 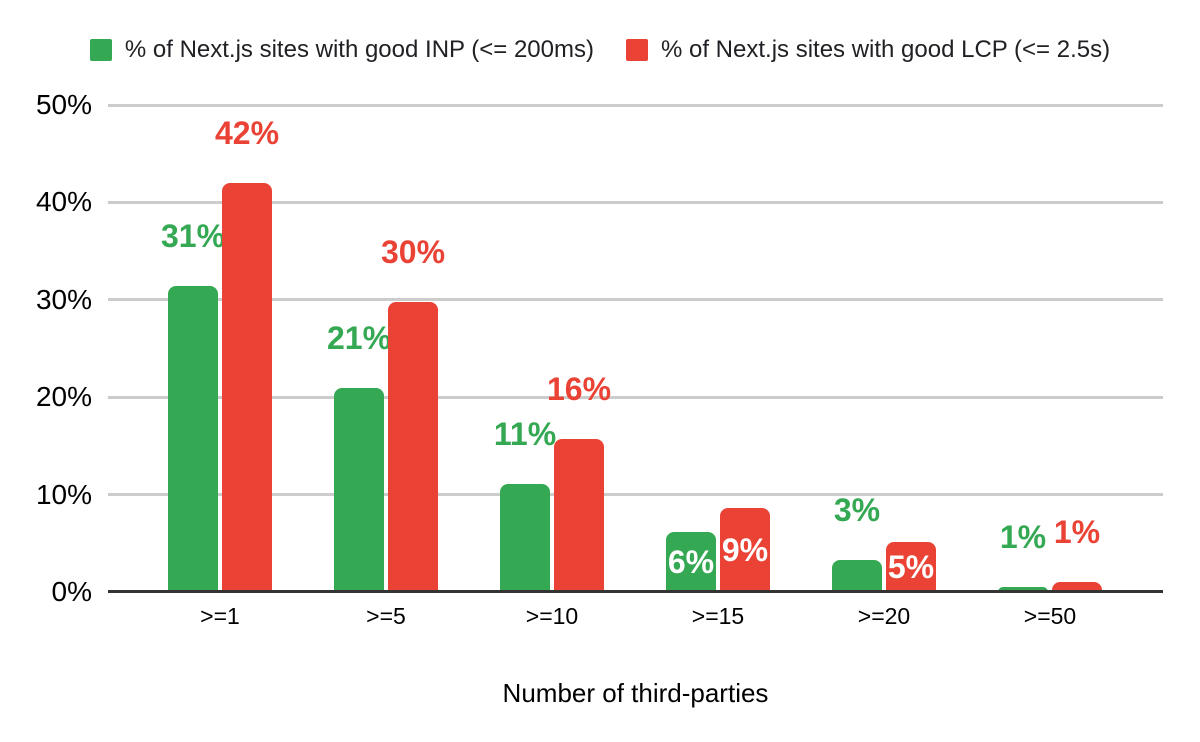 I want to click on data-label-inp->=5: 21%, so click(x=359, y=337).